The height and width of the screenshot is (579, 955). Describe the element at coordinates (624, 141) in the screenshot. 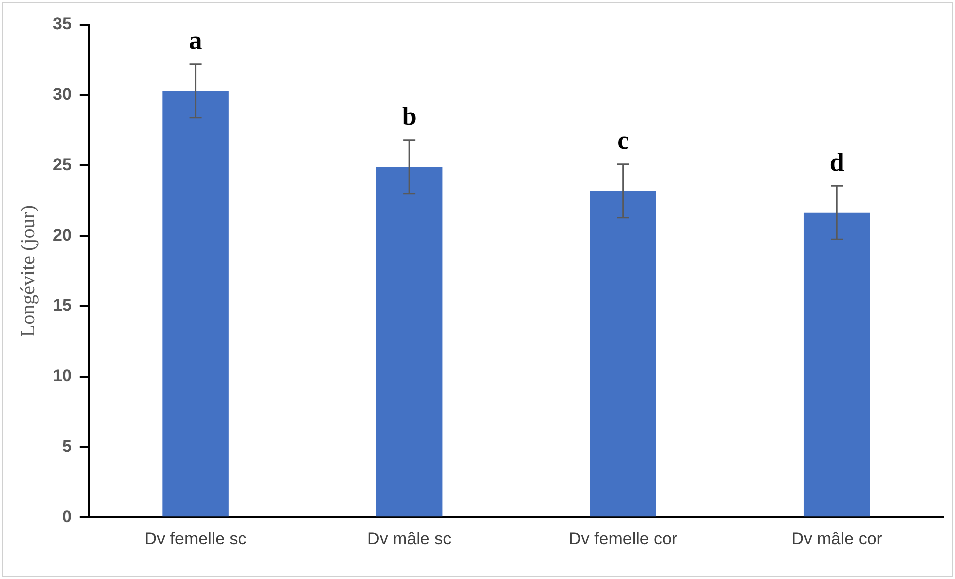

I see `annotation: c` at that location.